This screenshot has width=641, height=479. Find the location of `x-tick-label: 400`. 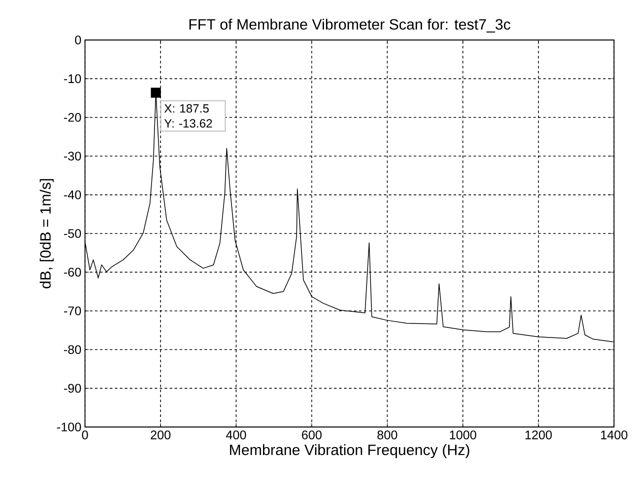

x-tick-label: 400 is located at coordinates (236, 435).